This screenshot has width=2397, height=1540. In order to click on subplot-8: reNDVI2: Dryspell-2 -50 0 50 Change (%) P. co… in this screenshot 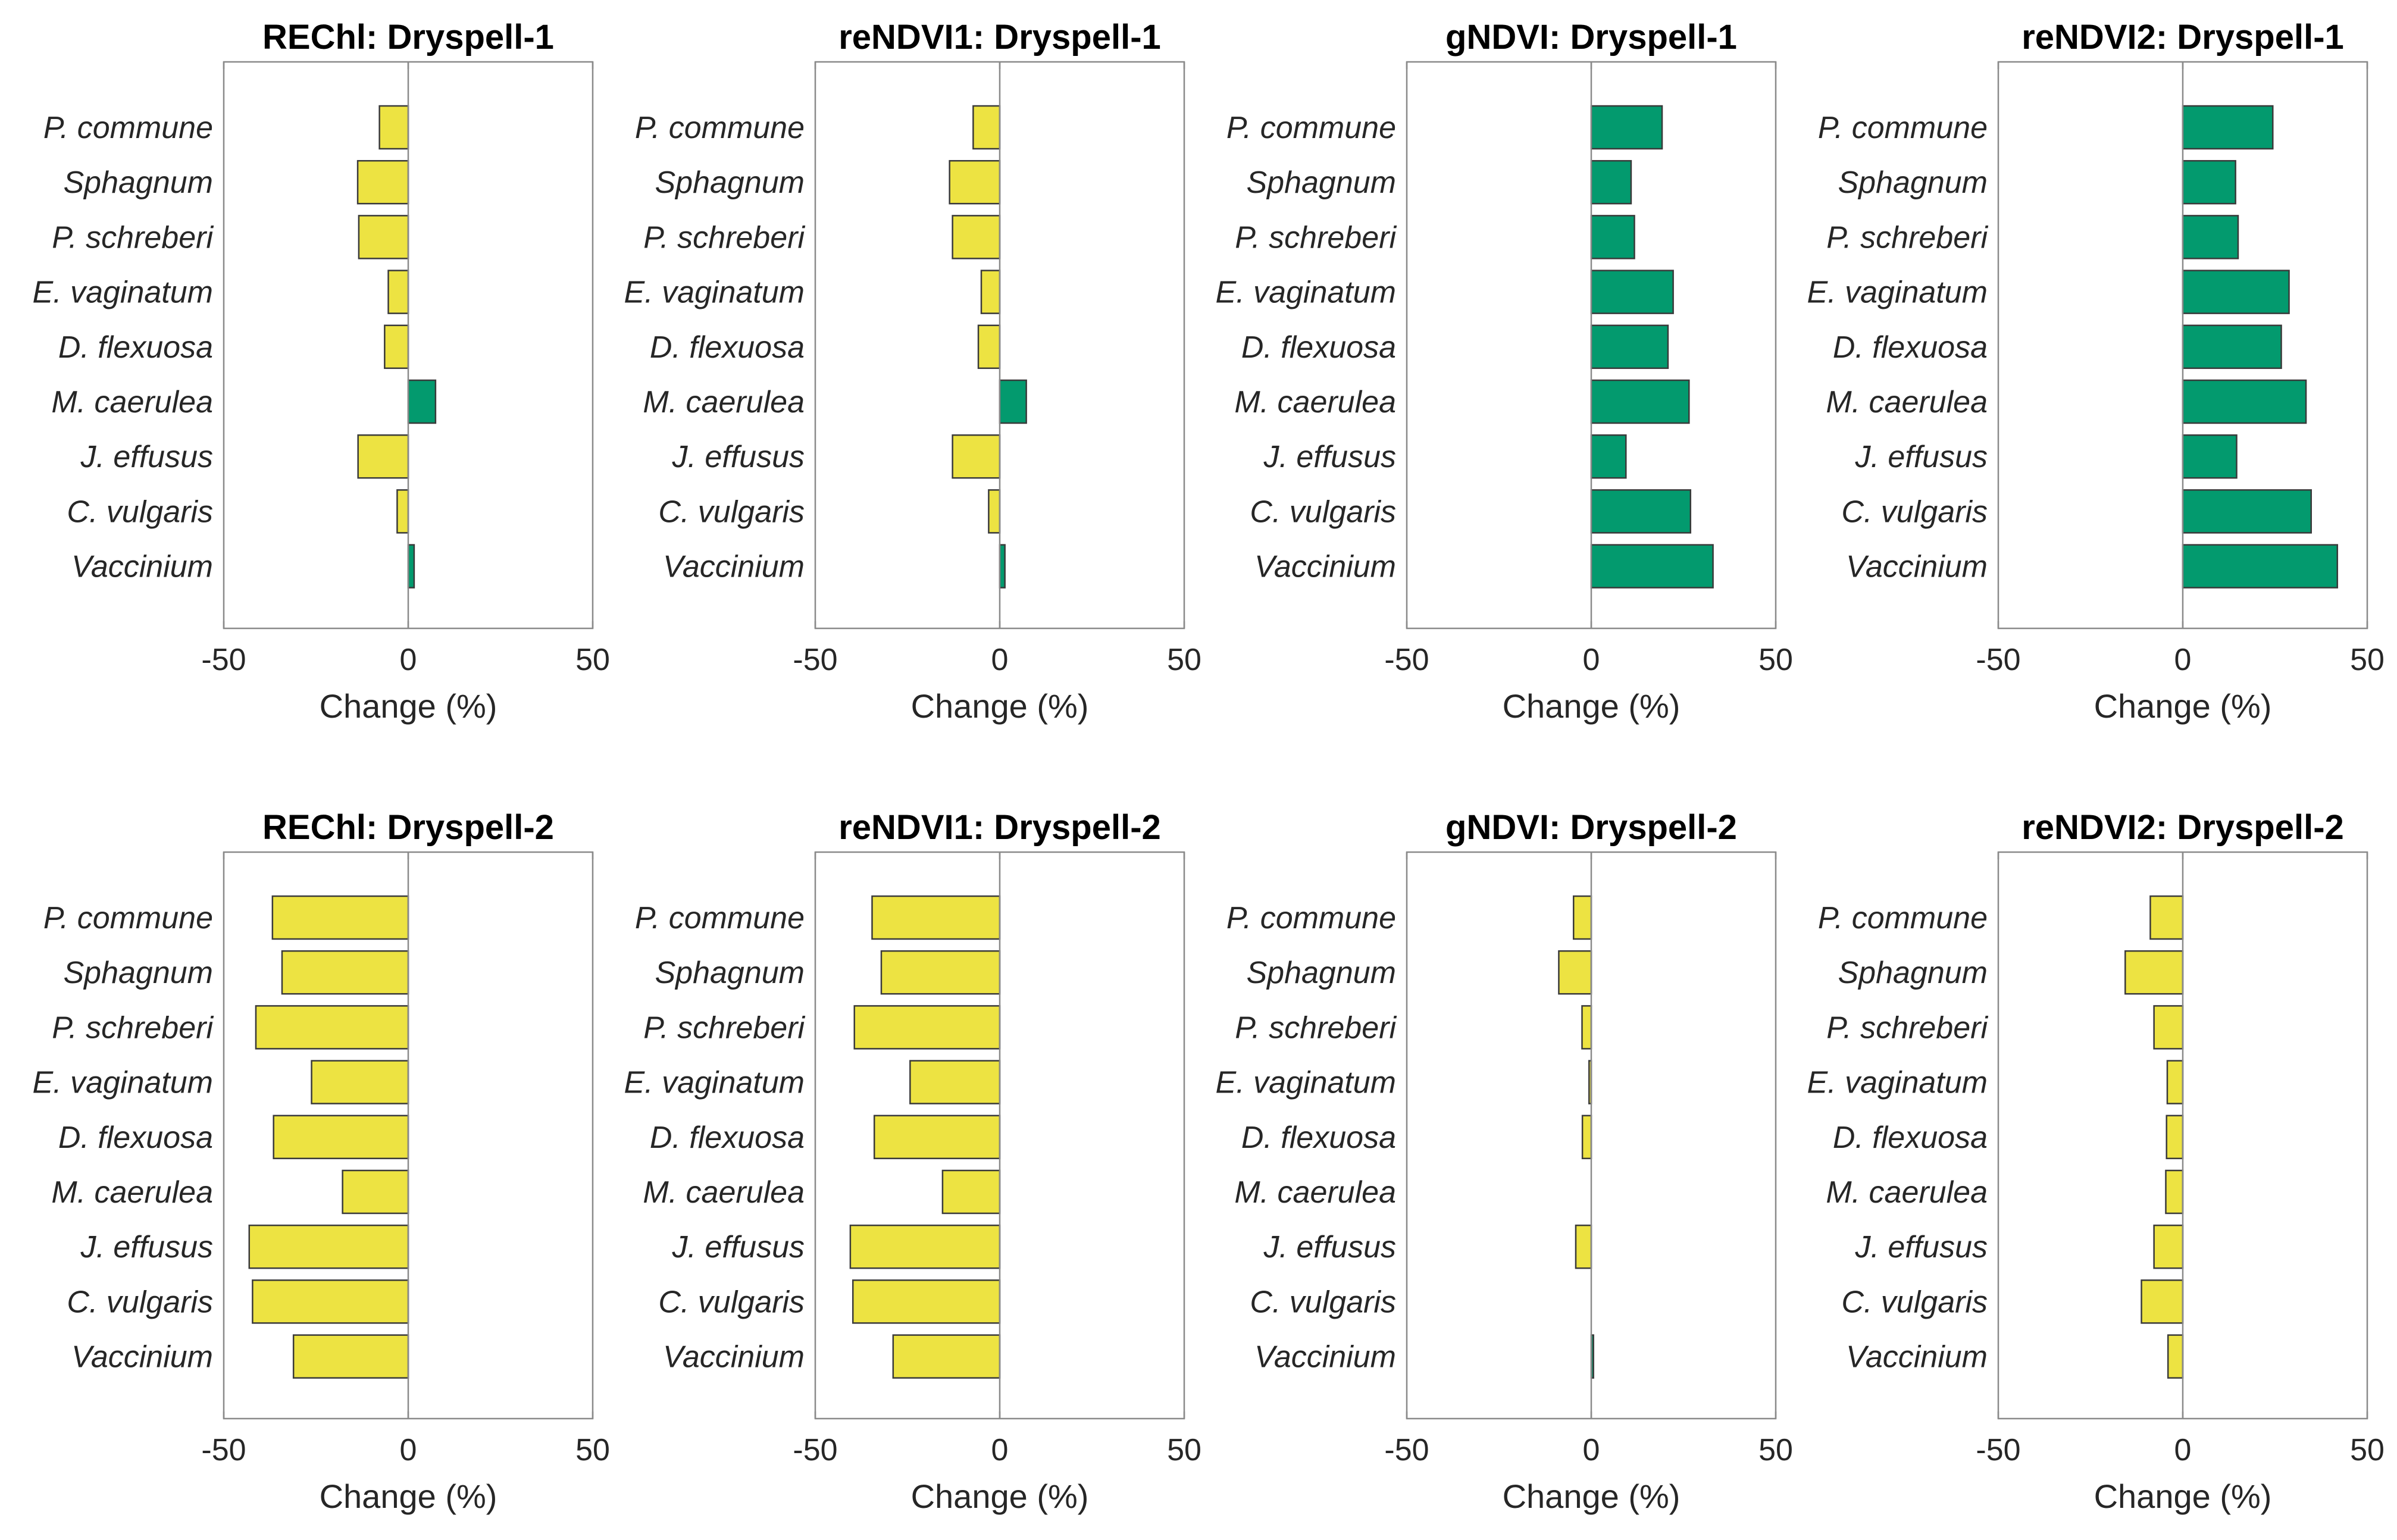, I will do `click(2096, 1162)`.